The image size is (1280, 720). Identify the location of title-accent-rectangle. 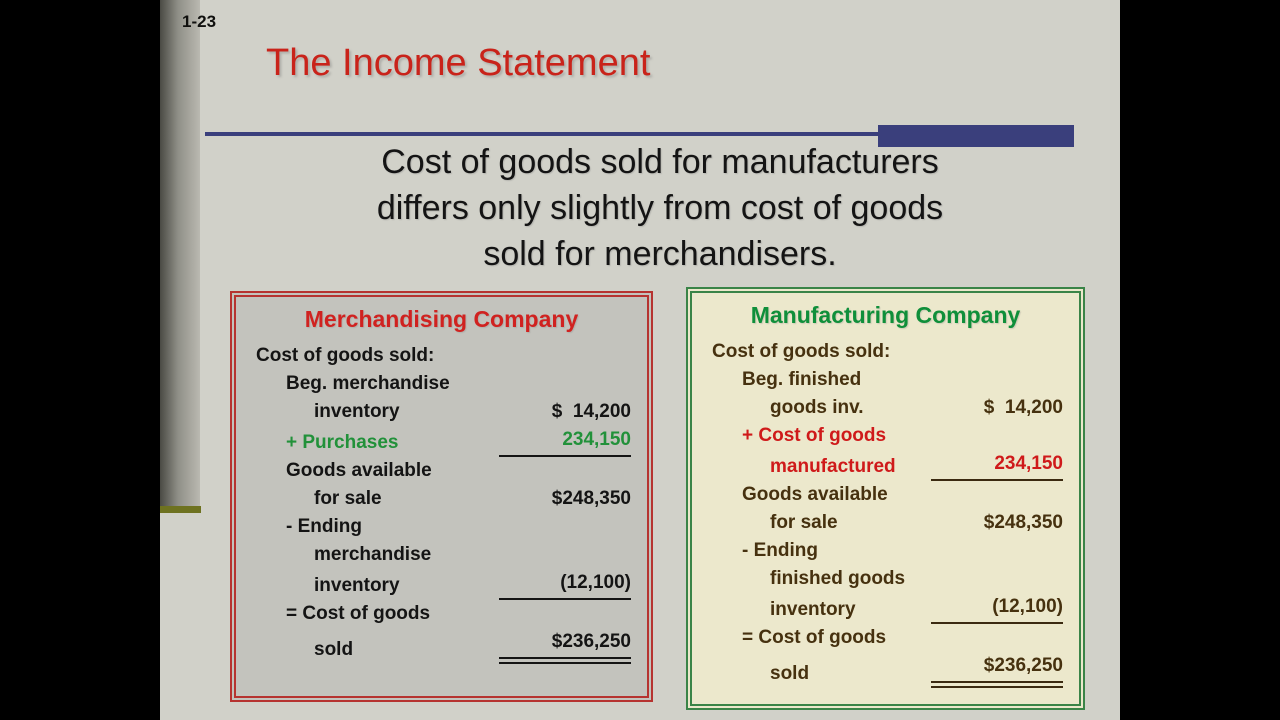
(976, 136).